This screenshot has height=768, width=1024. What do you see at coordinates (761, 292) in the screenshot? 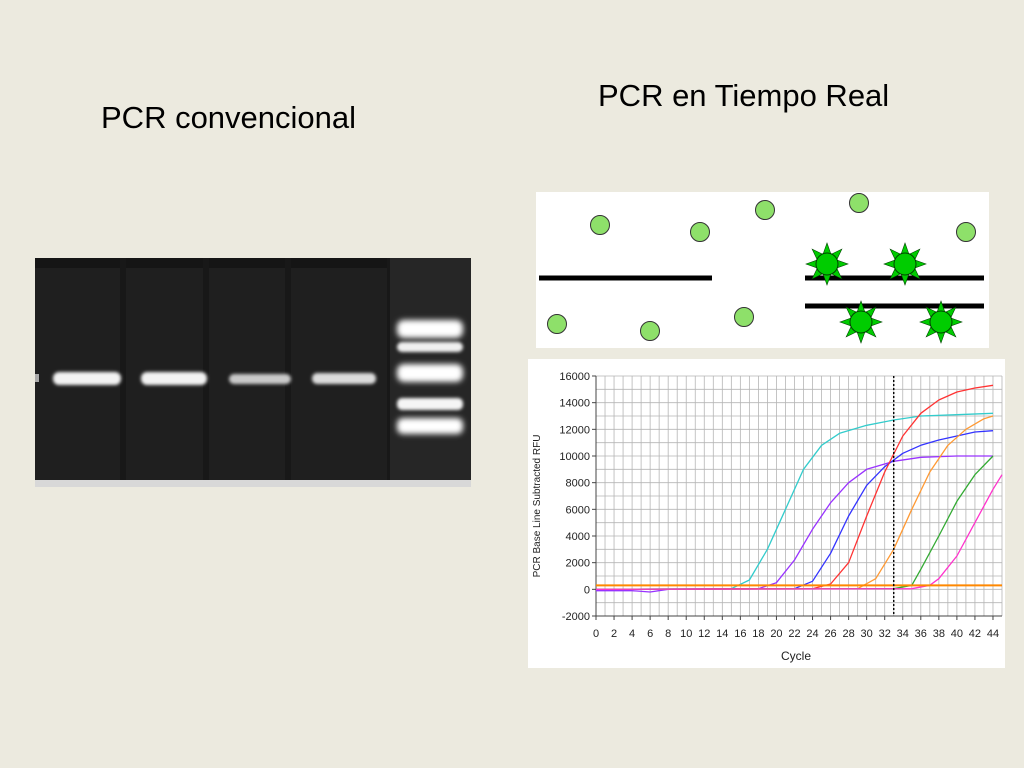
I see `dna-strands` at bounding box center [761, 292].